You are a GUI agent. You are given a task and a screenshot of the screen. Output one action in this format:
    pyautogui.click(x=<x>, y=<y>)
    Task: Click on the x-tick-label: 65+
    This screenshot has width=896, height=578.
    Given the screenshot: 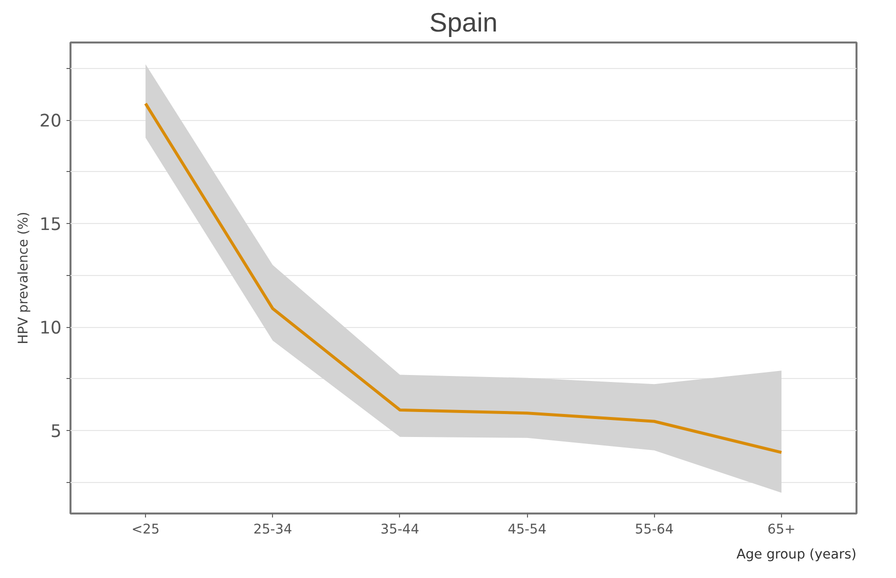 What is the action you would take?
    pyautogui.click(x=781, y=530)
    